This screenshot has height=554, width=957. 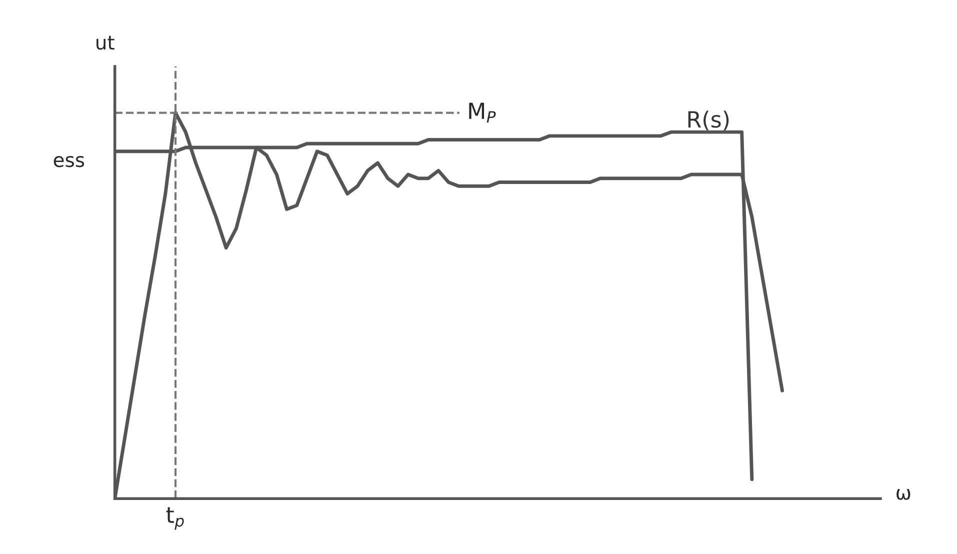 What do you see at coordinates (482, 112) in the screenshot?
I see `ref-line-label: M$_{P}$` at bounding box center [482, 112].